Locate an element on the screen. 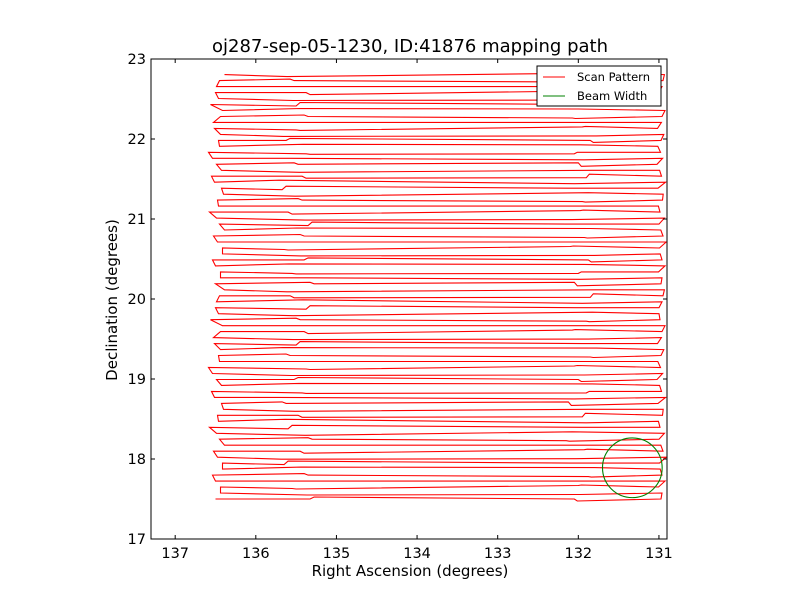 The height and width of the screenshot is (600, 800). legend: Scan Pattern Beam Width is located at coordinates (599, 86).